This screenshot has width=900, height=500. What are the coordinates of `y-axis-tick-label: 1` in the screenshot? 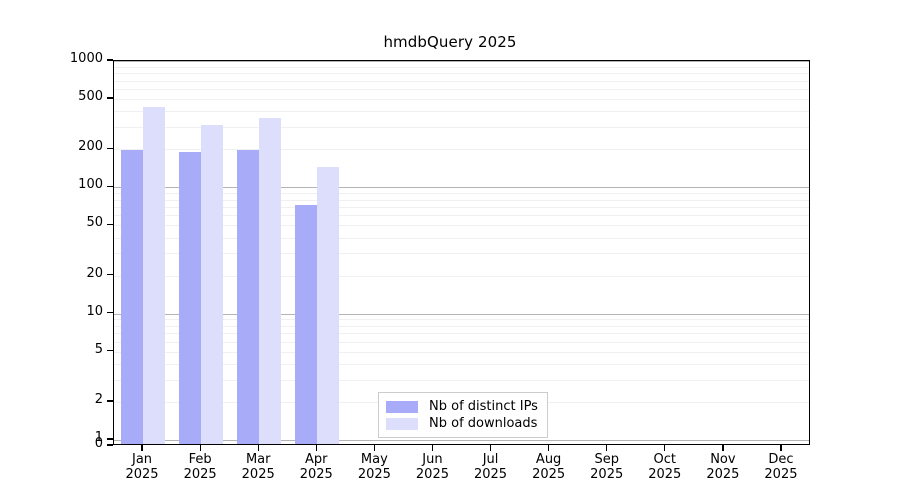 It's located at (98, 437).